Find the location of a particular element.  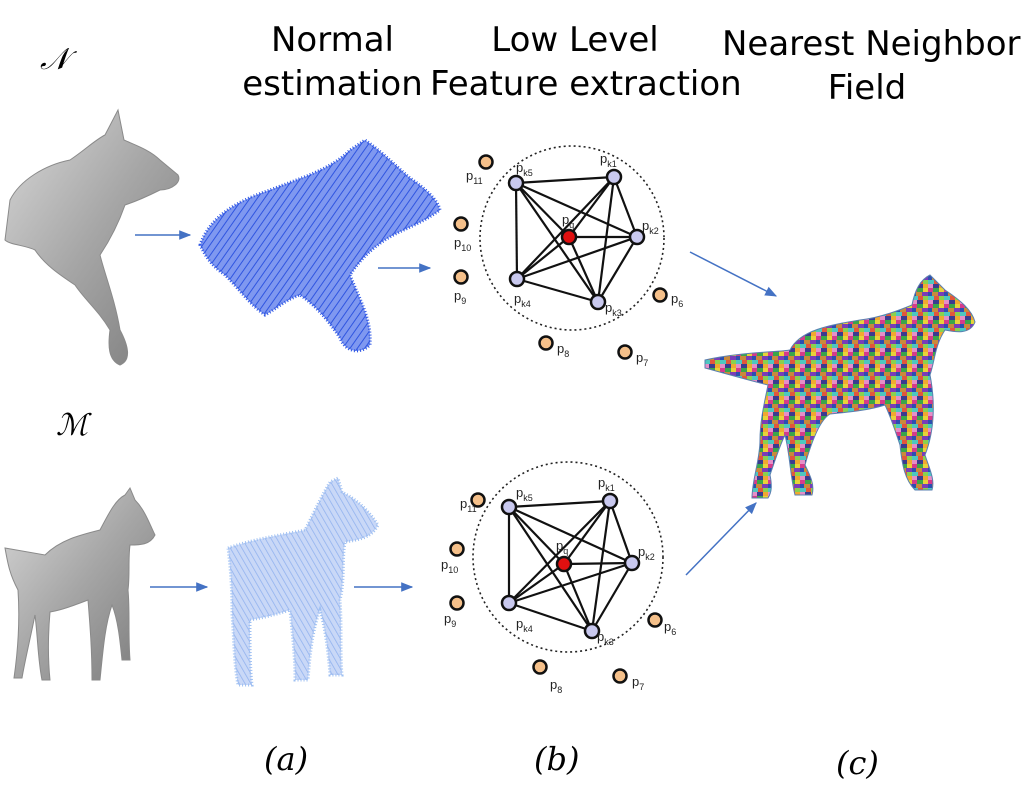

normal-estimation-title: Normal estimation is located at coordinates (332, 62).